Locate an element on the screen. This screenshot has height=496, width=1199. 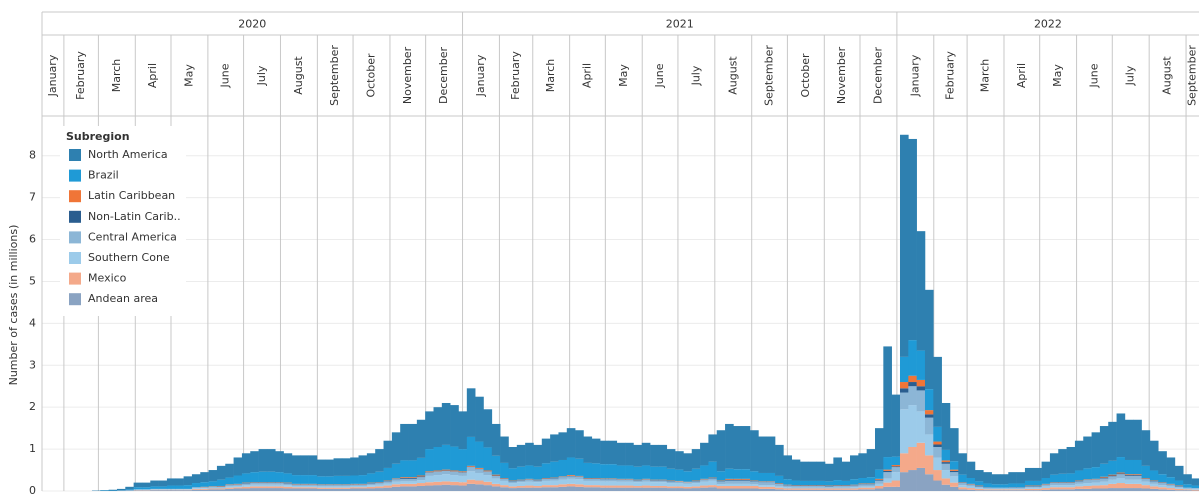
month-label: October is located at coordinates (371, 75).